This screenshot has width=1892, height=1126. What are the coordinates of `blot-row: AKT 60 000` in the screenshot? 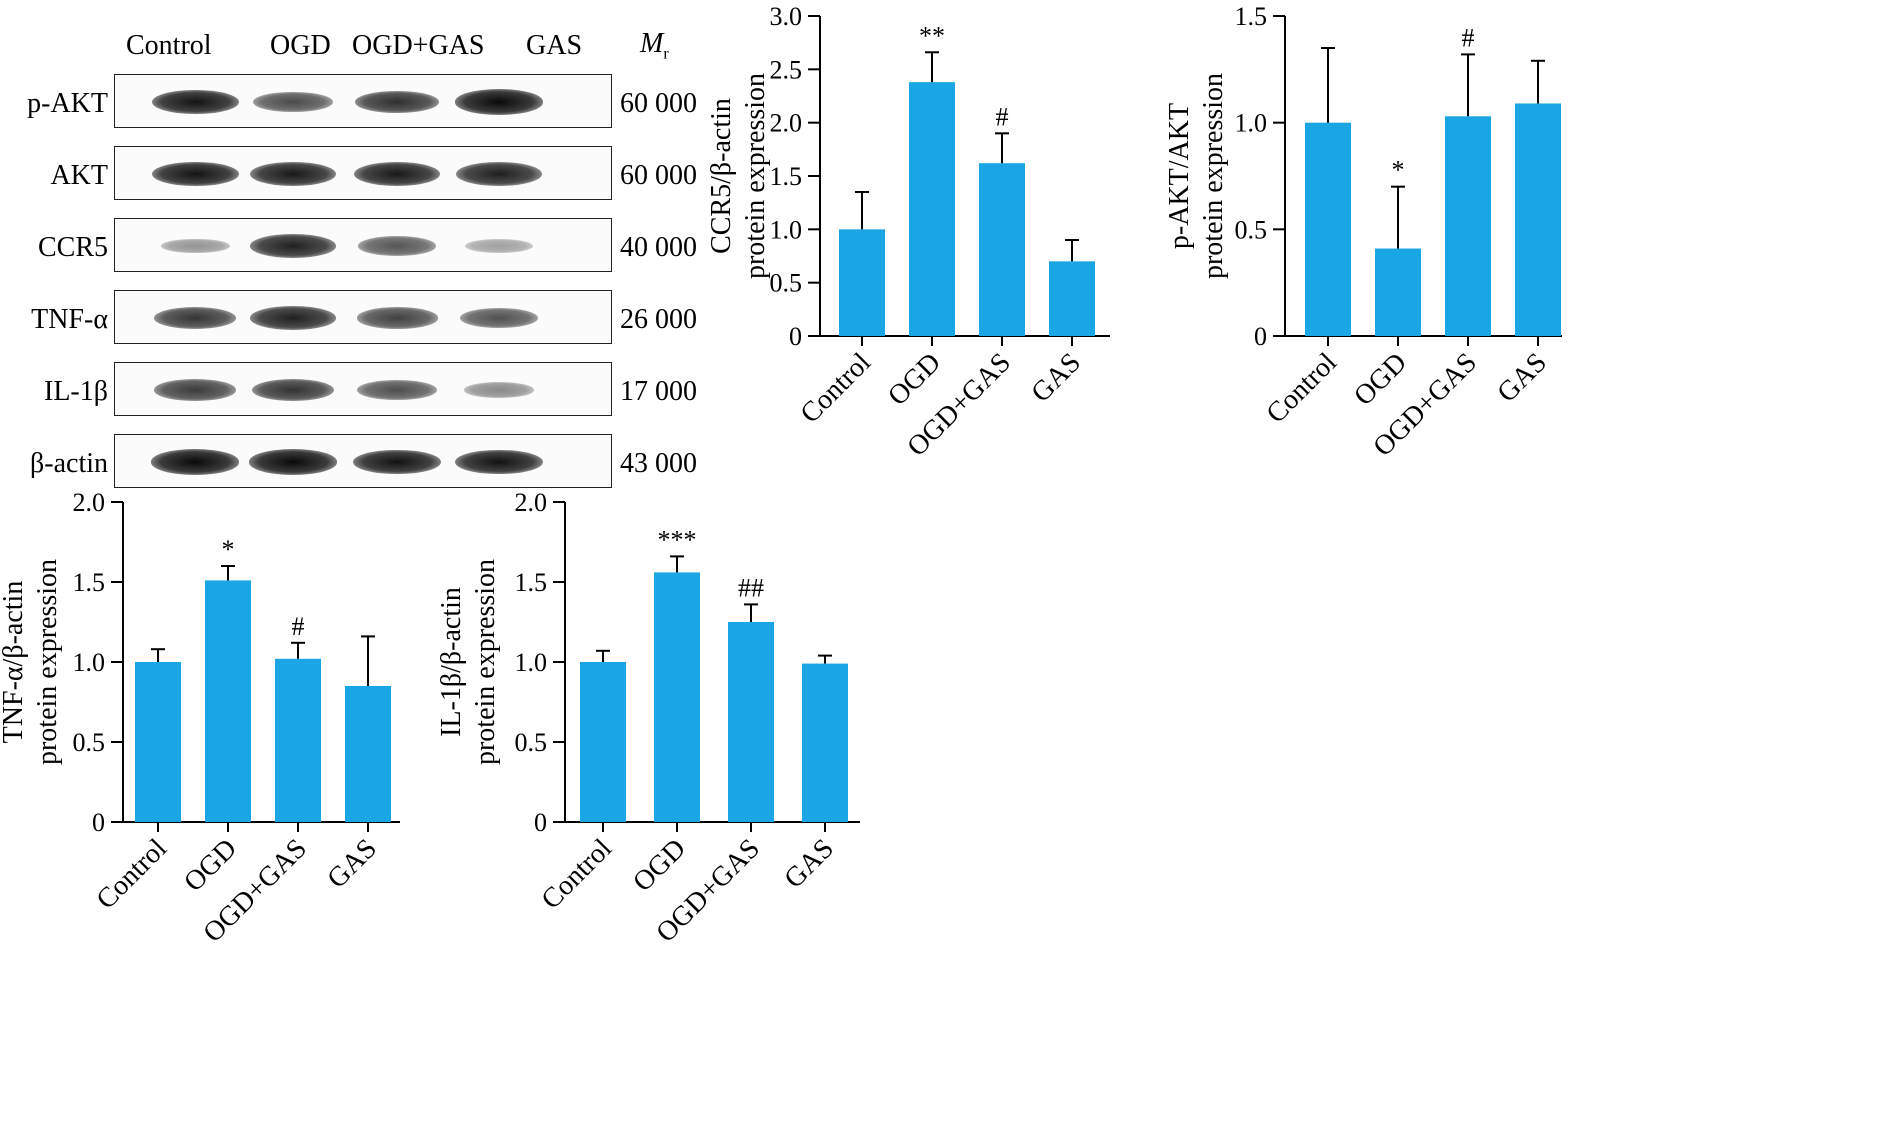 It's located at (360, 176).